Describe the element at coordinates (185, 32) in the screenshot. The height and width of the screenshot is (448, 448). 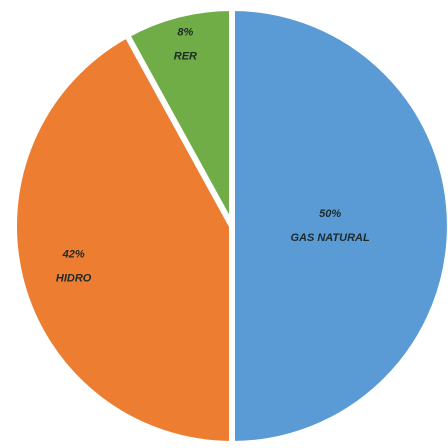
I see `value-label: 8%` at that location.